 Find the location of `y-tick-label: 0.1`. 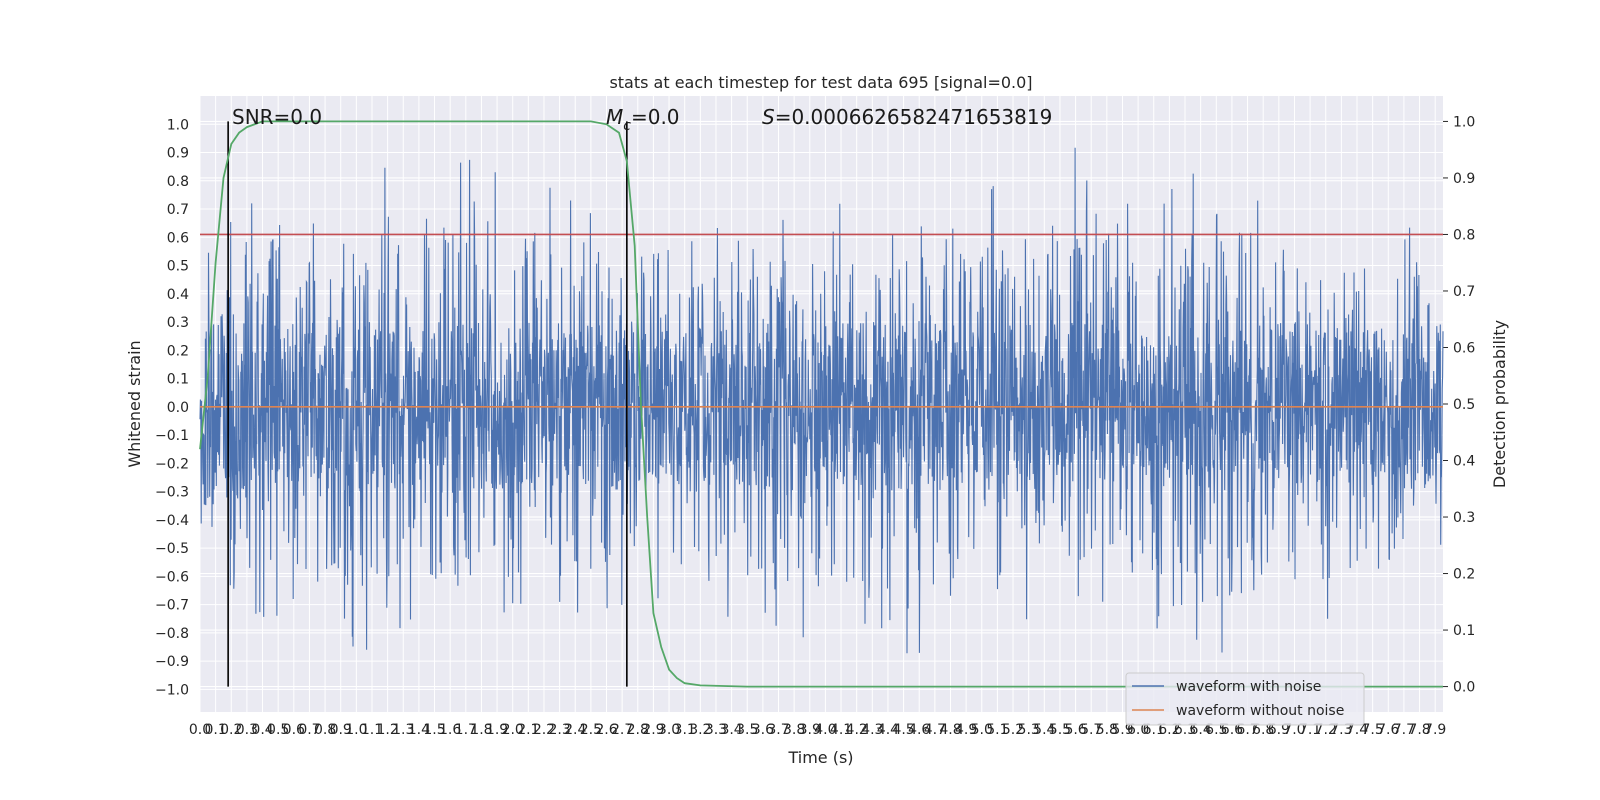

y-tick-label: 0.1 is located at coordinates (178, 380).